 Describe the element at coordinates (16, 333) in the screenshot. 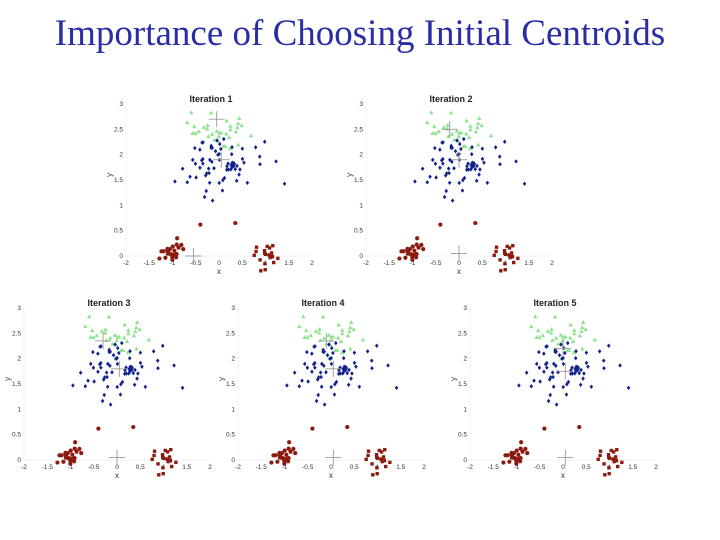

I see `y-tick-label: 2.5` at that location.